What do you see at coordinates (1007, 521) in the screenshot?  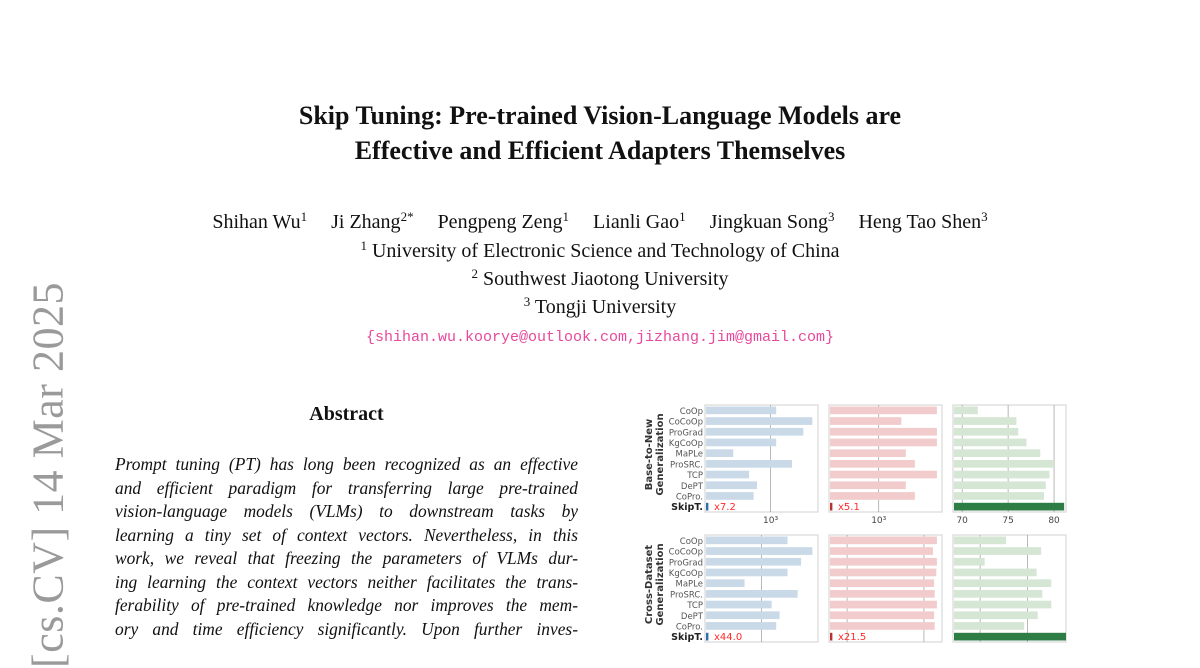 I see `tick-label: 75` at bounding box center [1007, 521].